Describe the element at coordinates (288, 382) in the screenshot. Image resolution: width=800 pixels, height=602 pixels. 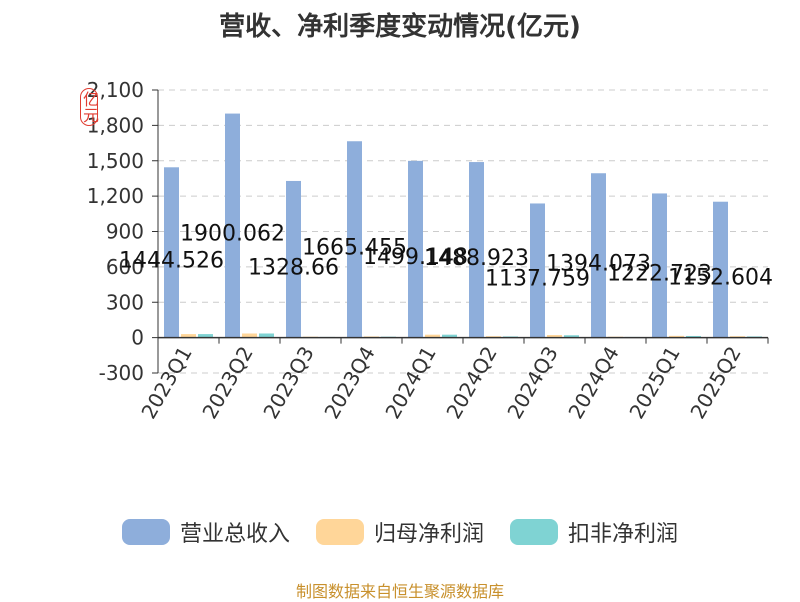
I see `x-tick-label: 2023Q3` at that location.